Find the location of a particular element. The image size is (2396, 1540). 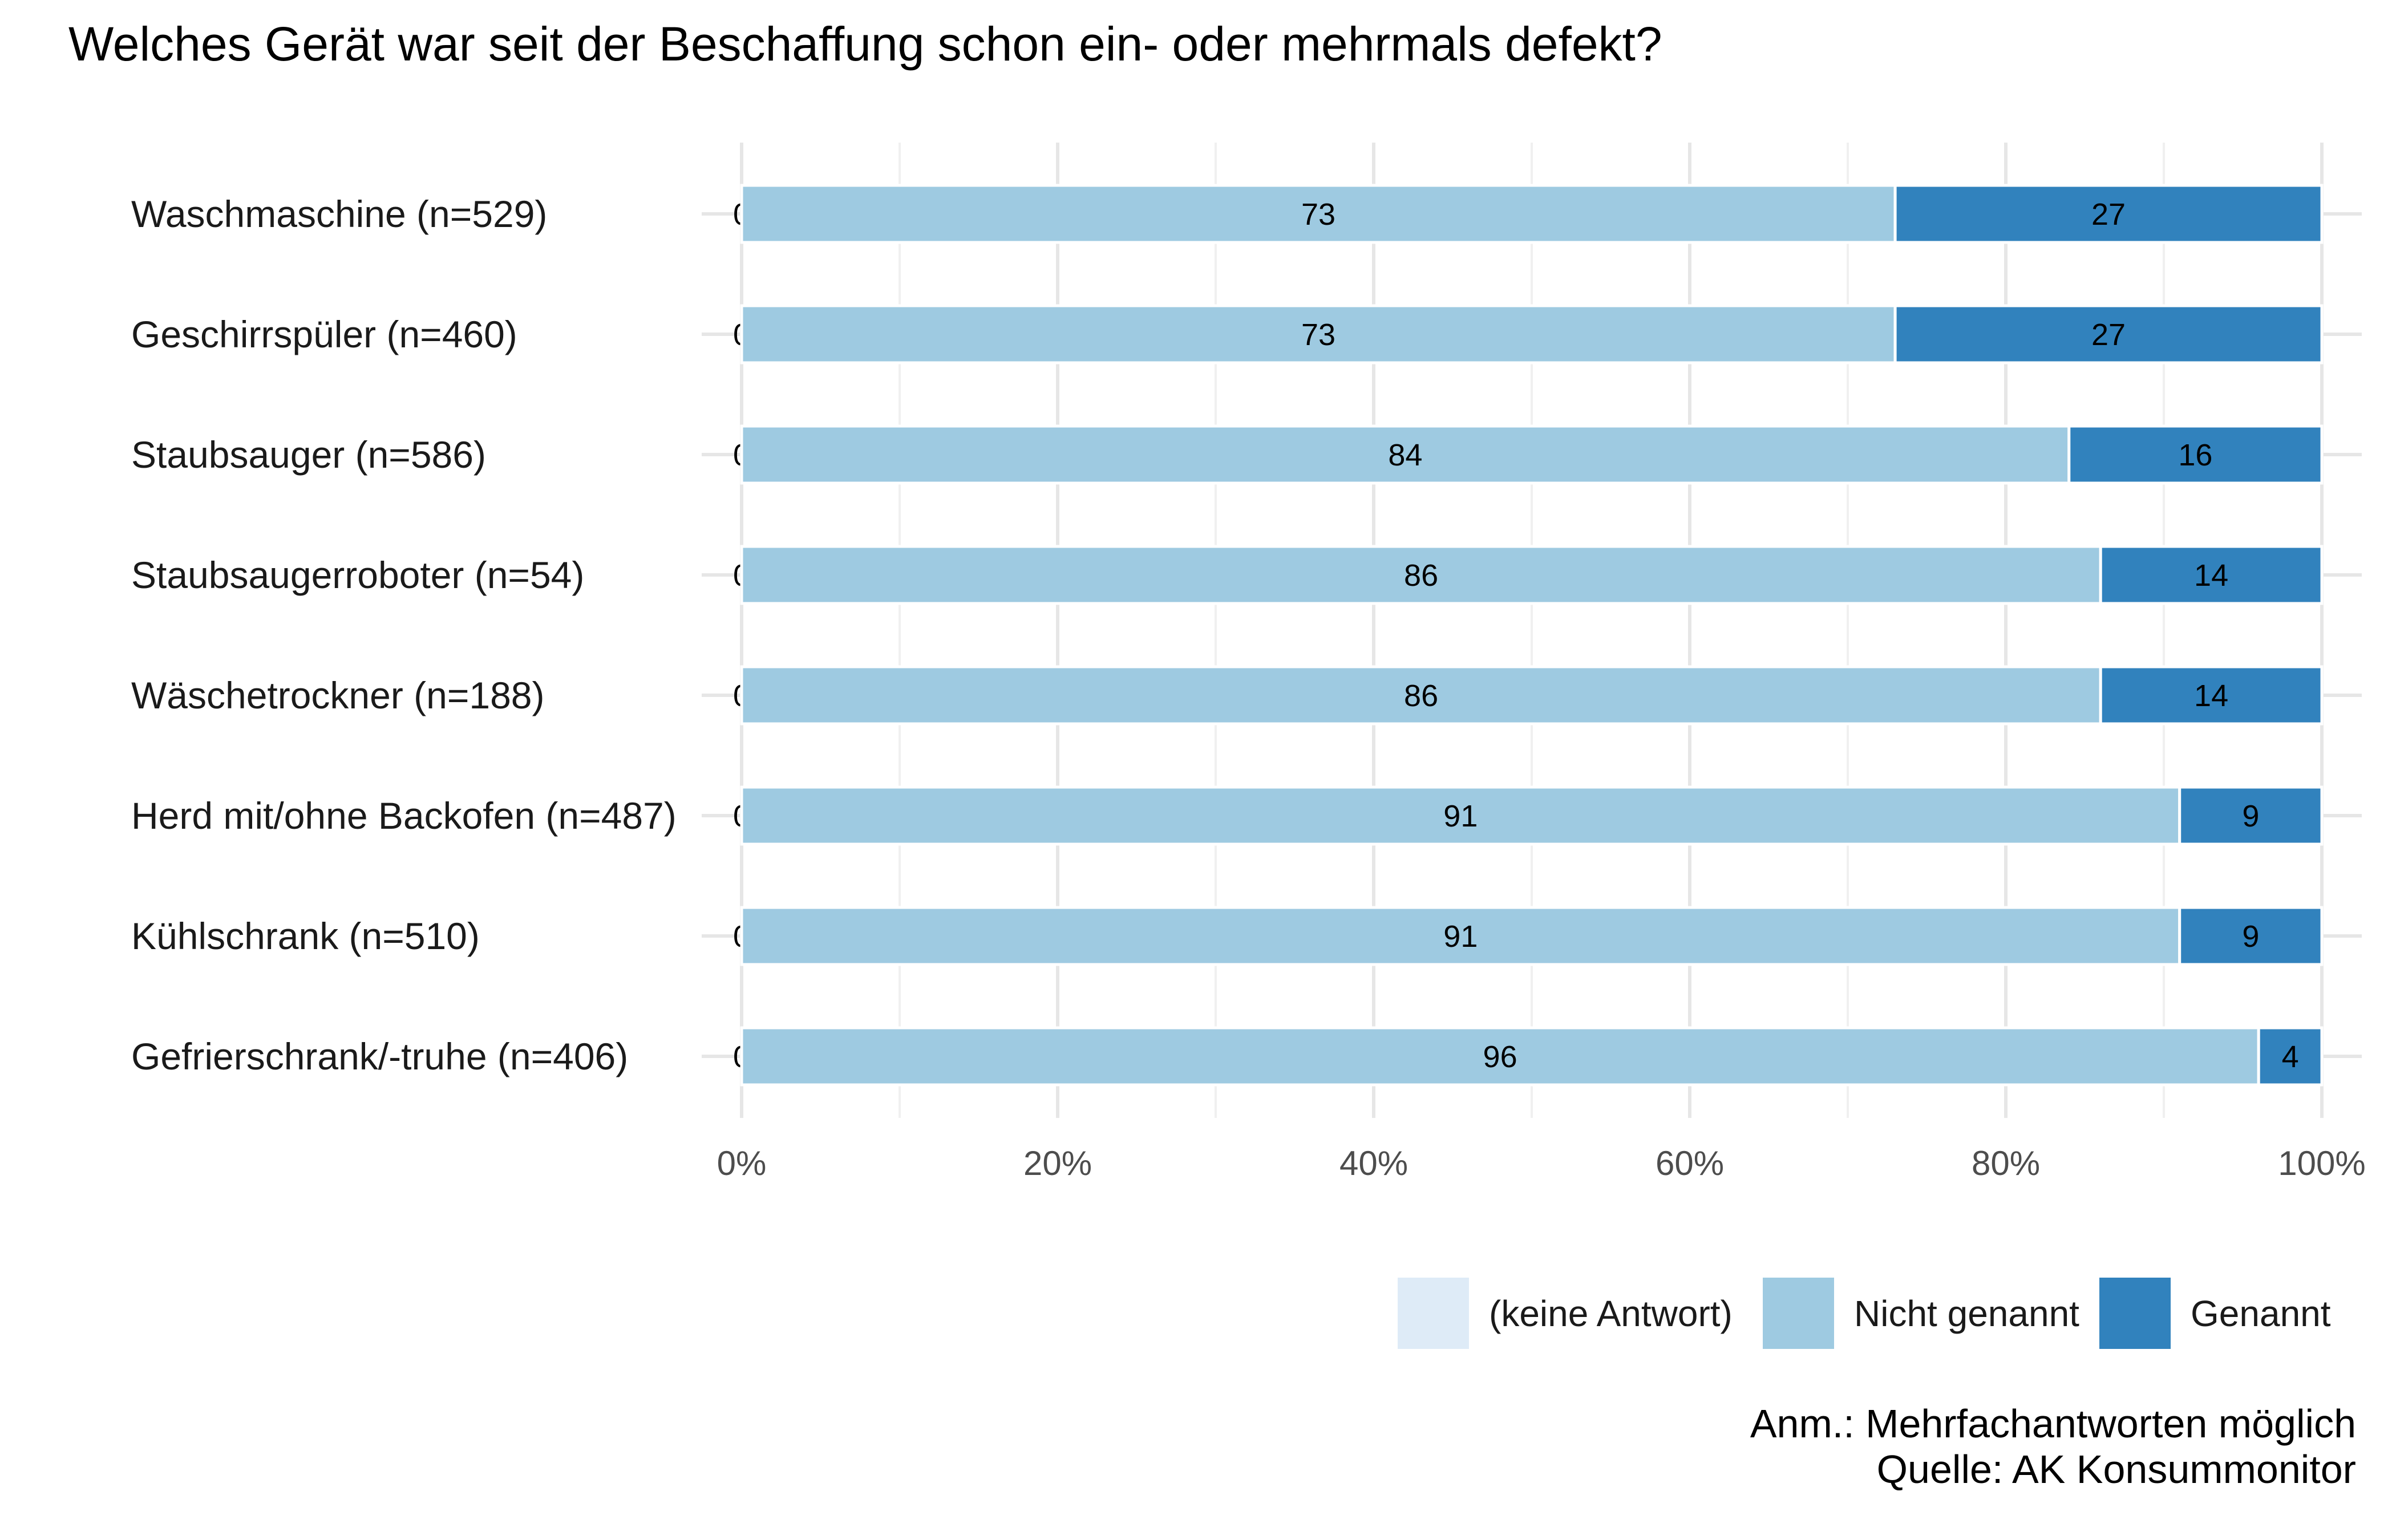

bar-value-label: 16 is located at coordinates (2195, 455).